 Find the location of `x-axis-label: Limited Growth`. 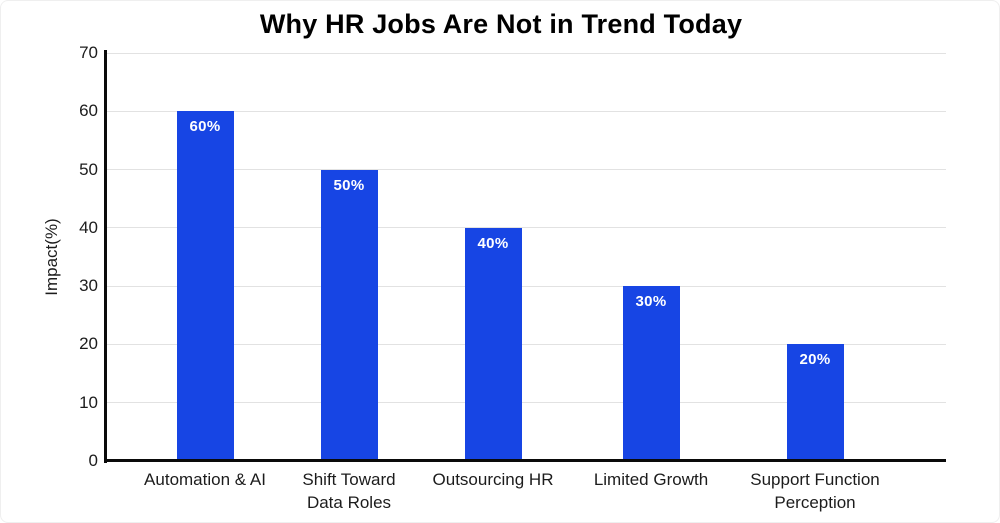

x-axis-label: Limited Growth is located at coordinates (651, 479).